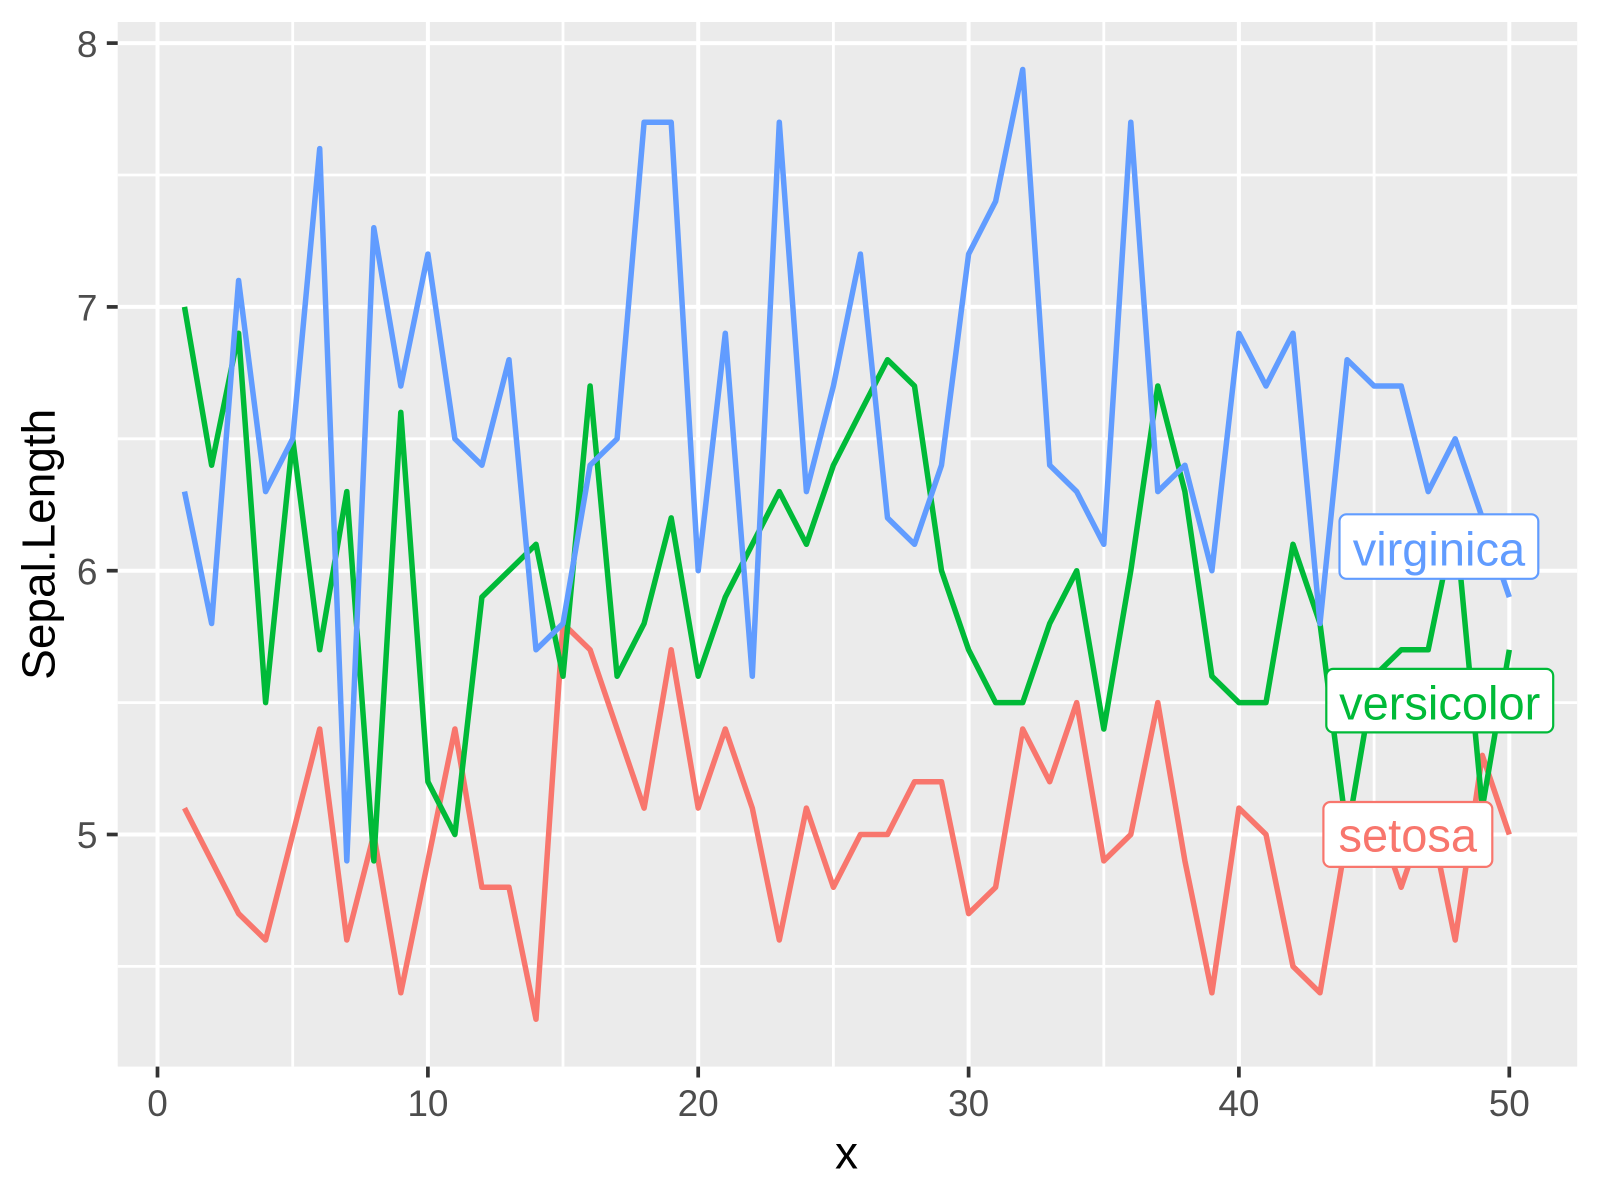  I want to click on svg-text: x, so click(846, 1153).